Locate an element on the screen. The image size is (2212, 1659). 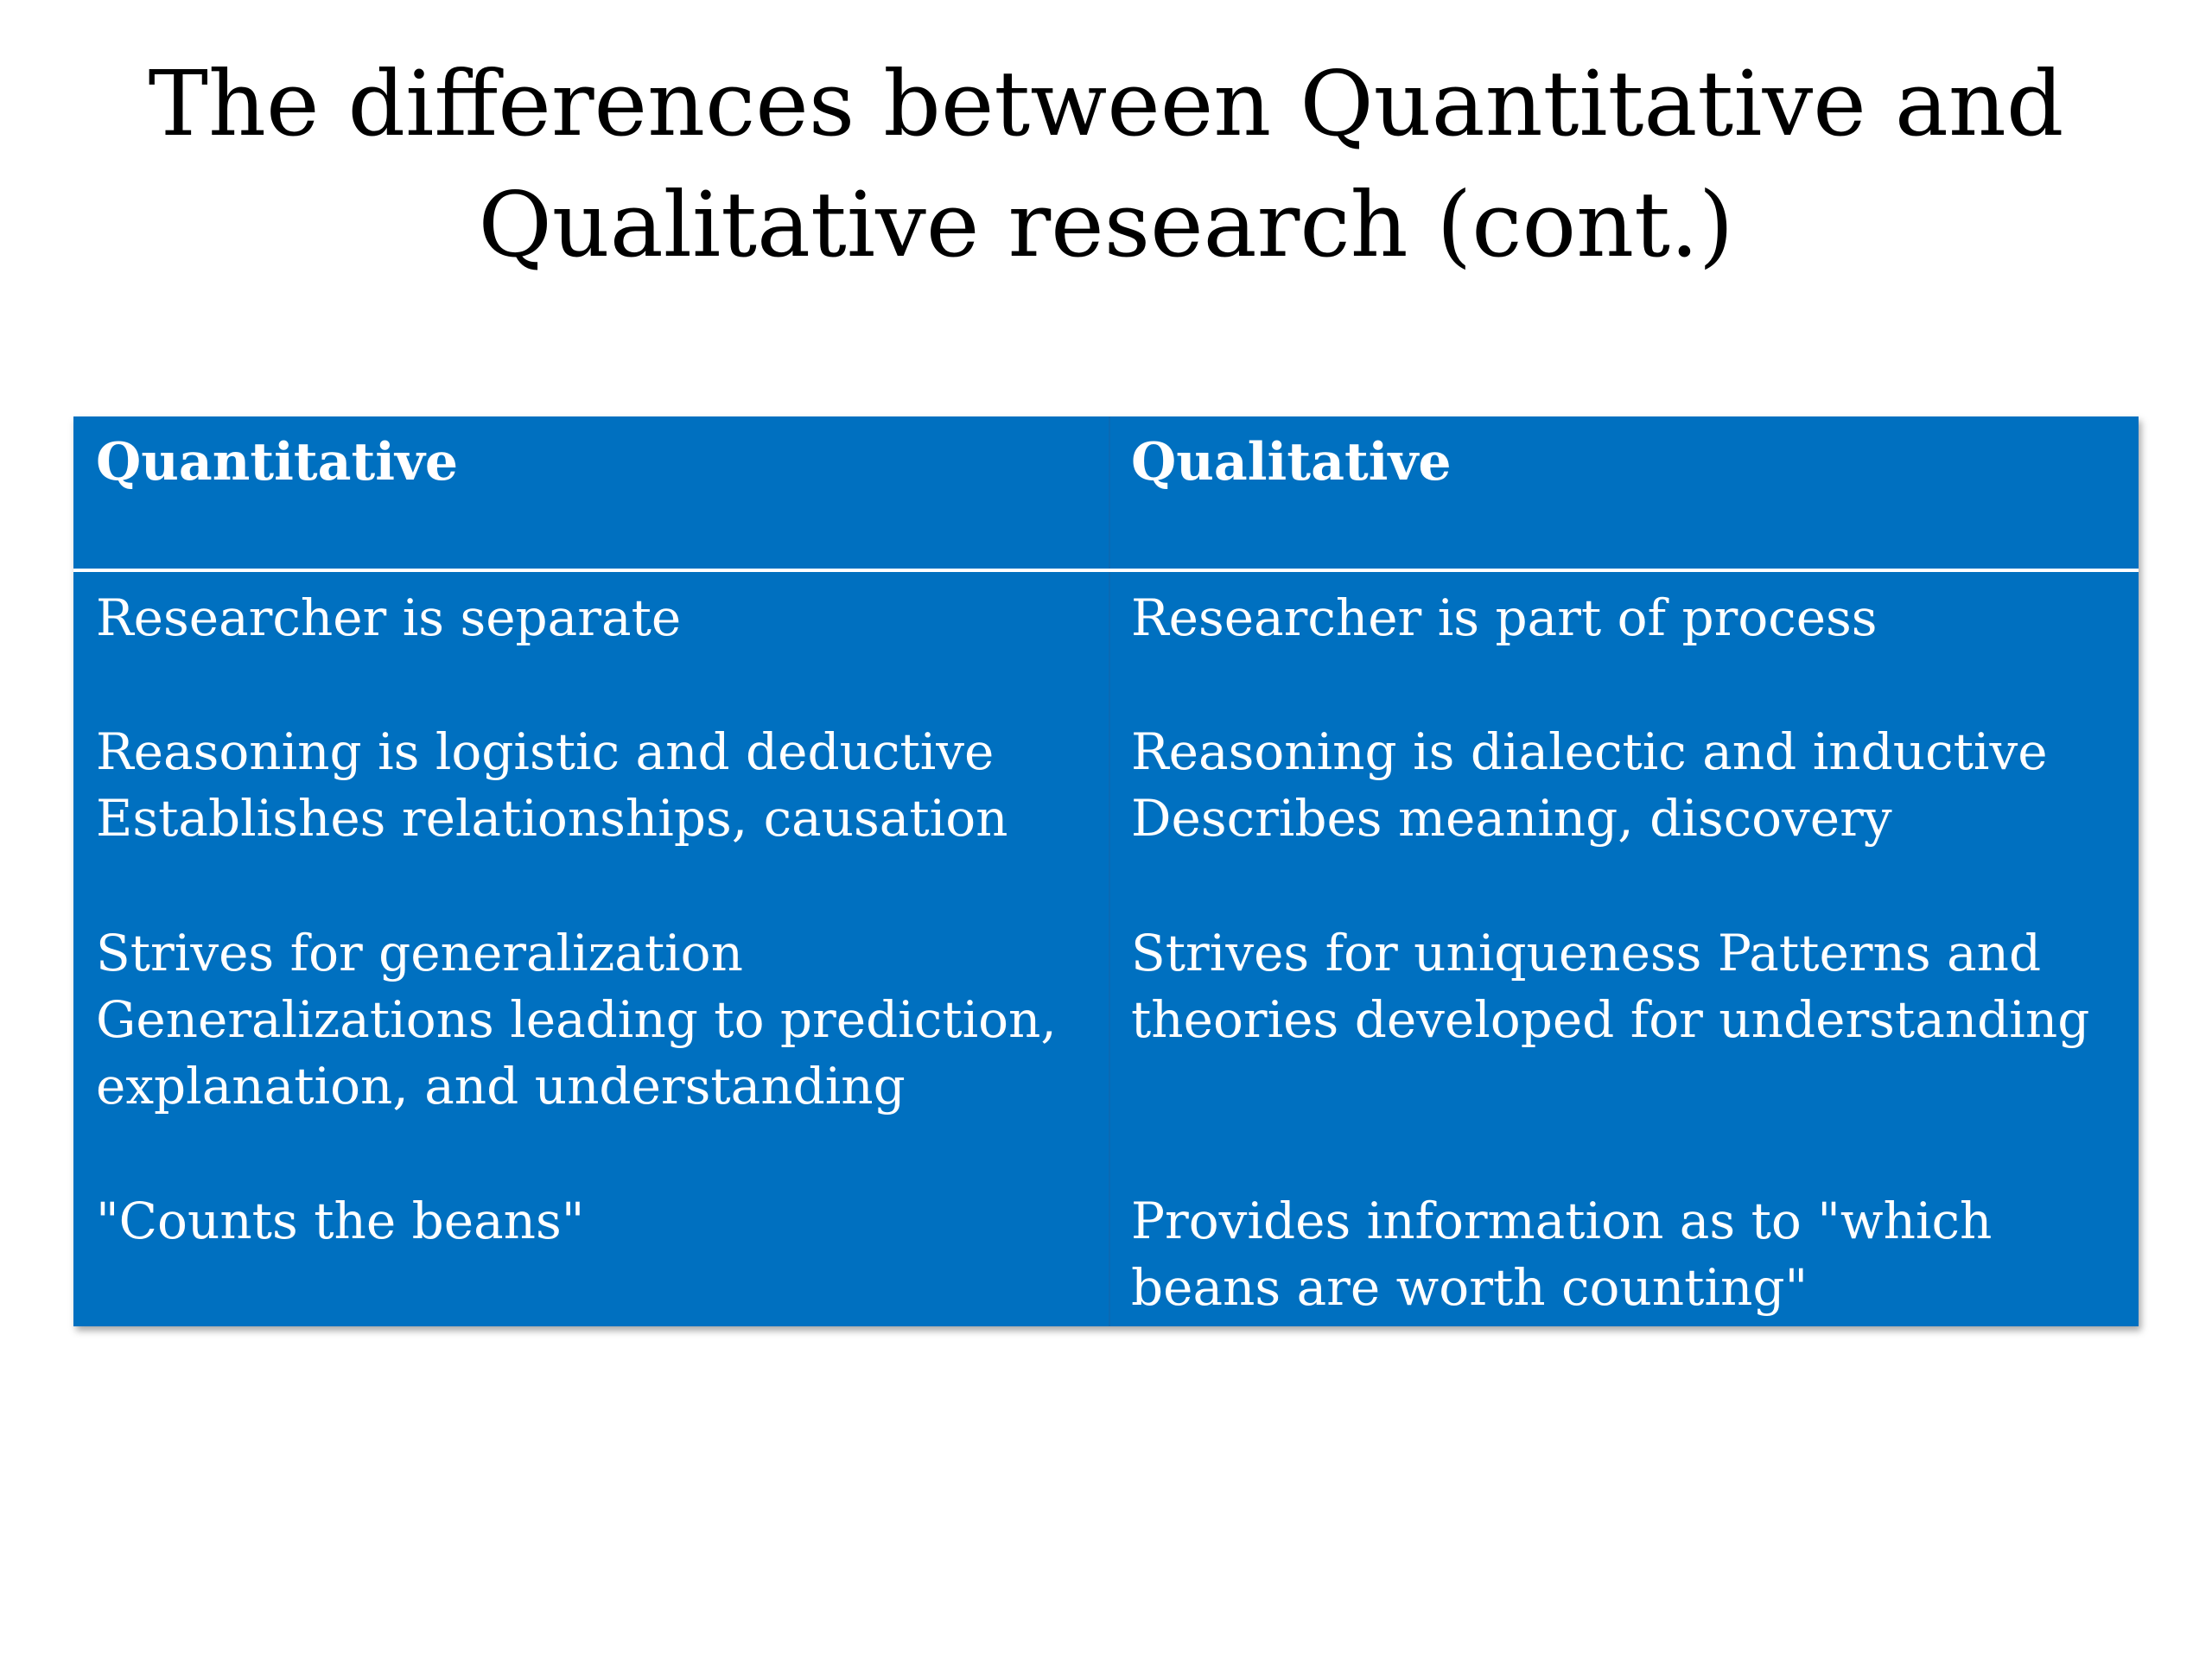
cell-line: Reasoning is dialectic and inductive is located at coordinates (1589, 751).